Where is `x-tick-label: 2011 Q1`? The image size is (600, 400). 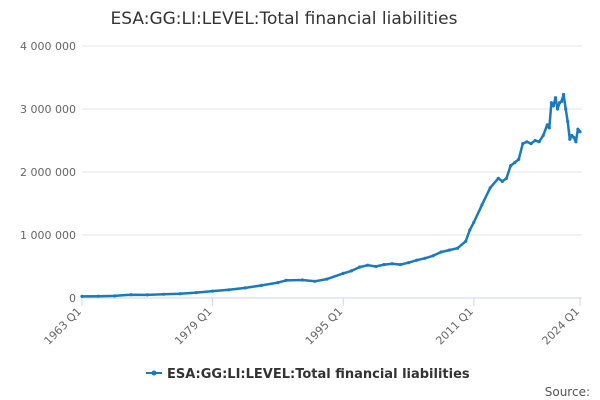 x-tick-label: 2011 Q1 is located at coordinates (454, 326).